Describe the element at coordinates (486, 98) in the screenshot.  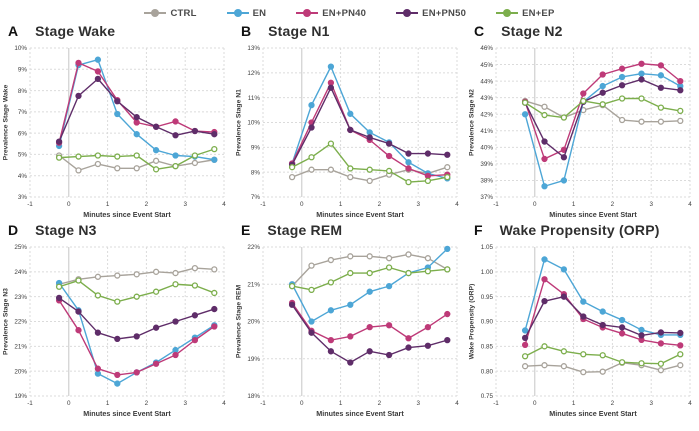
I see `svg-text: 43%` at that location.